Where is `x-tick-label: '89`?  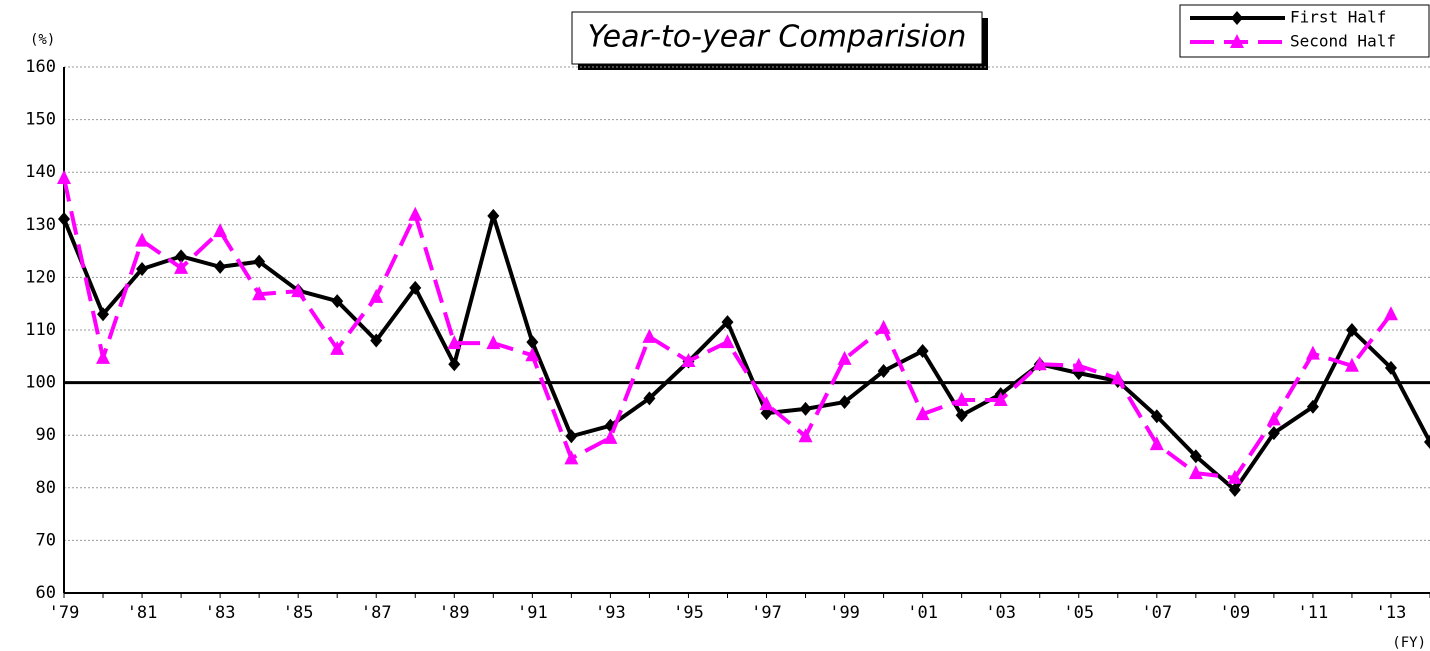
x-tick-label: '89 is located at coordinates (454, 613).